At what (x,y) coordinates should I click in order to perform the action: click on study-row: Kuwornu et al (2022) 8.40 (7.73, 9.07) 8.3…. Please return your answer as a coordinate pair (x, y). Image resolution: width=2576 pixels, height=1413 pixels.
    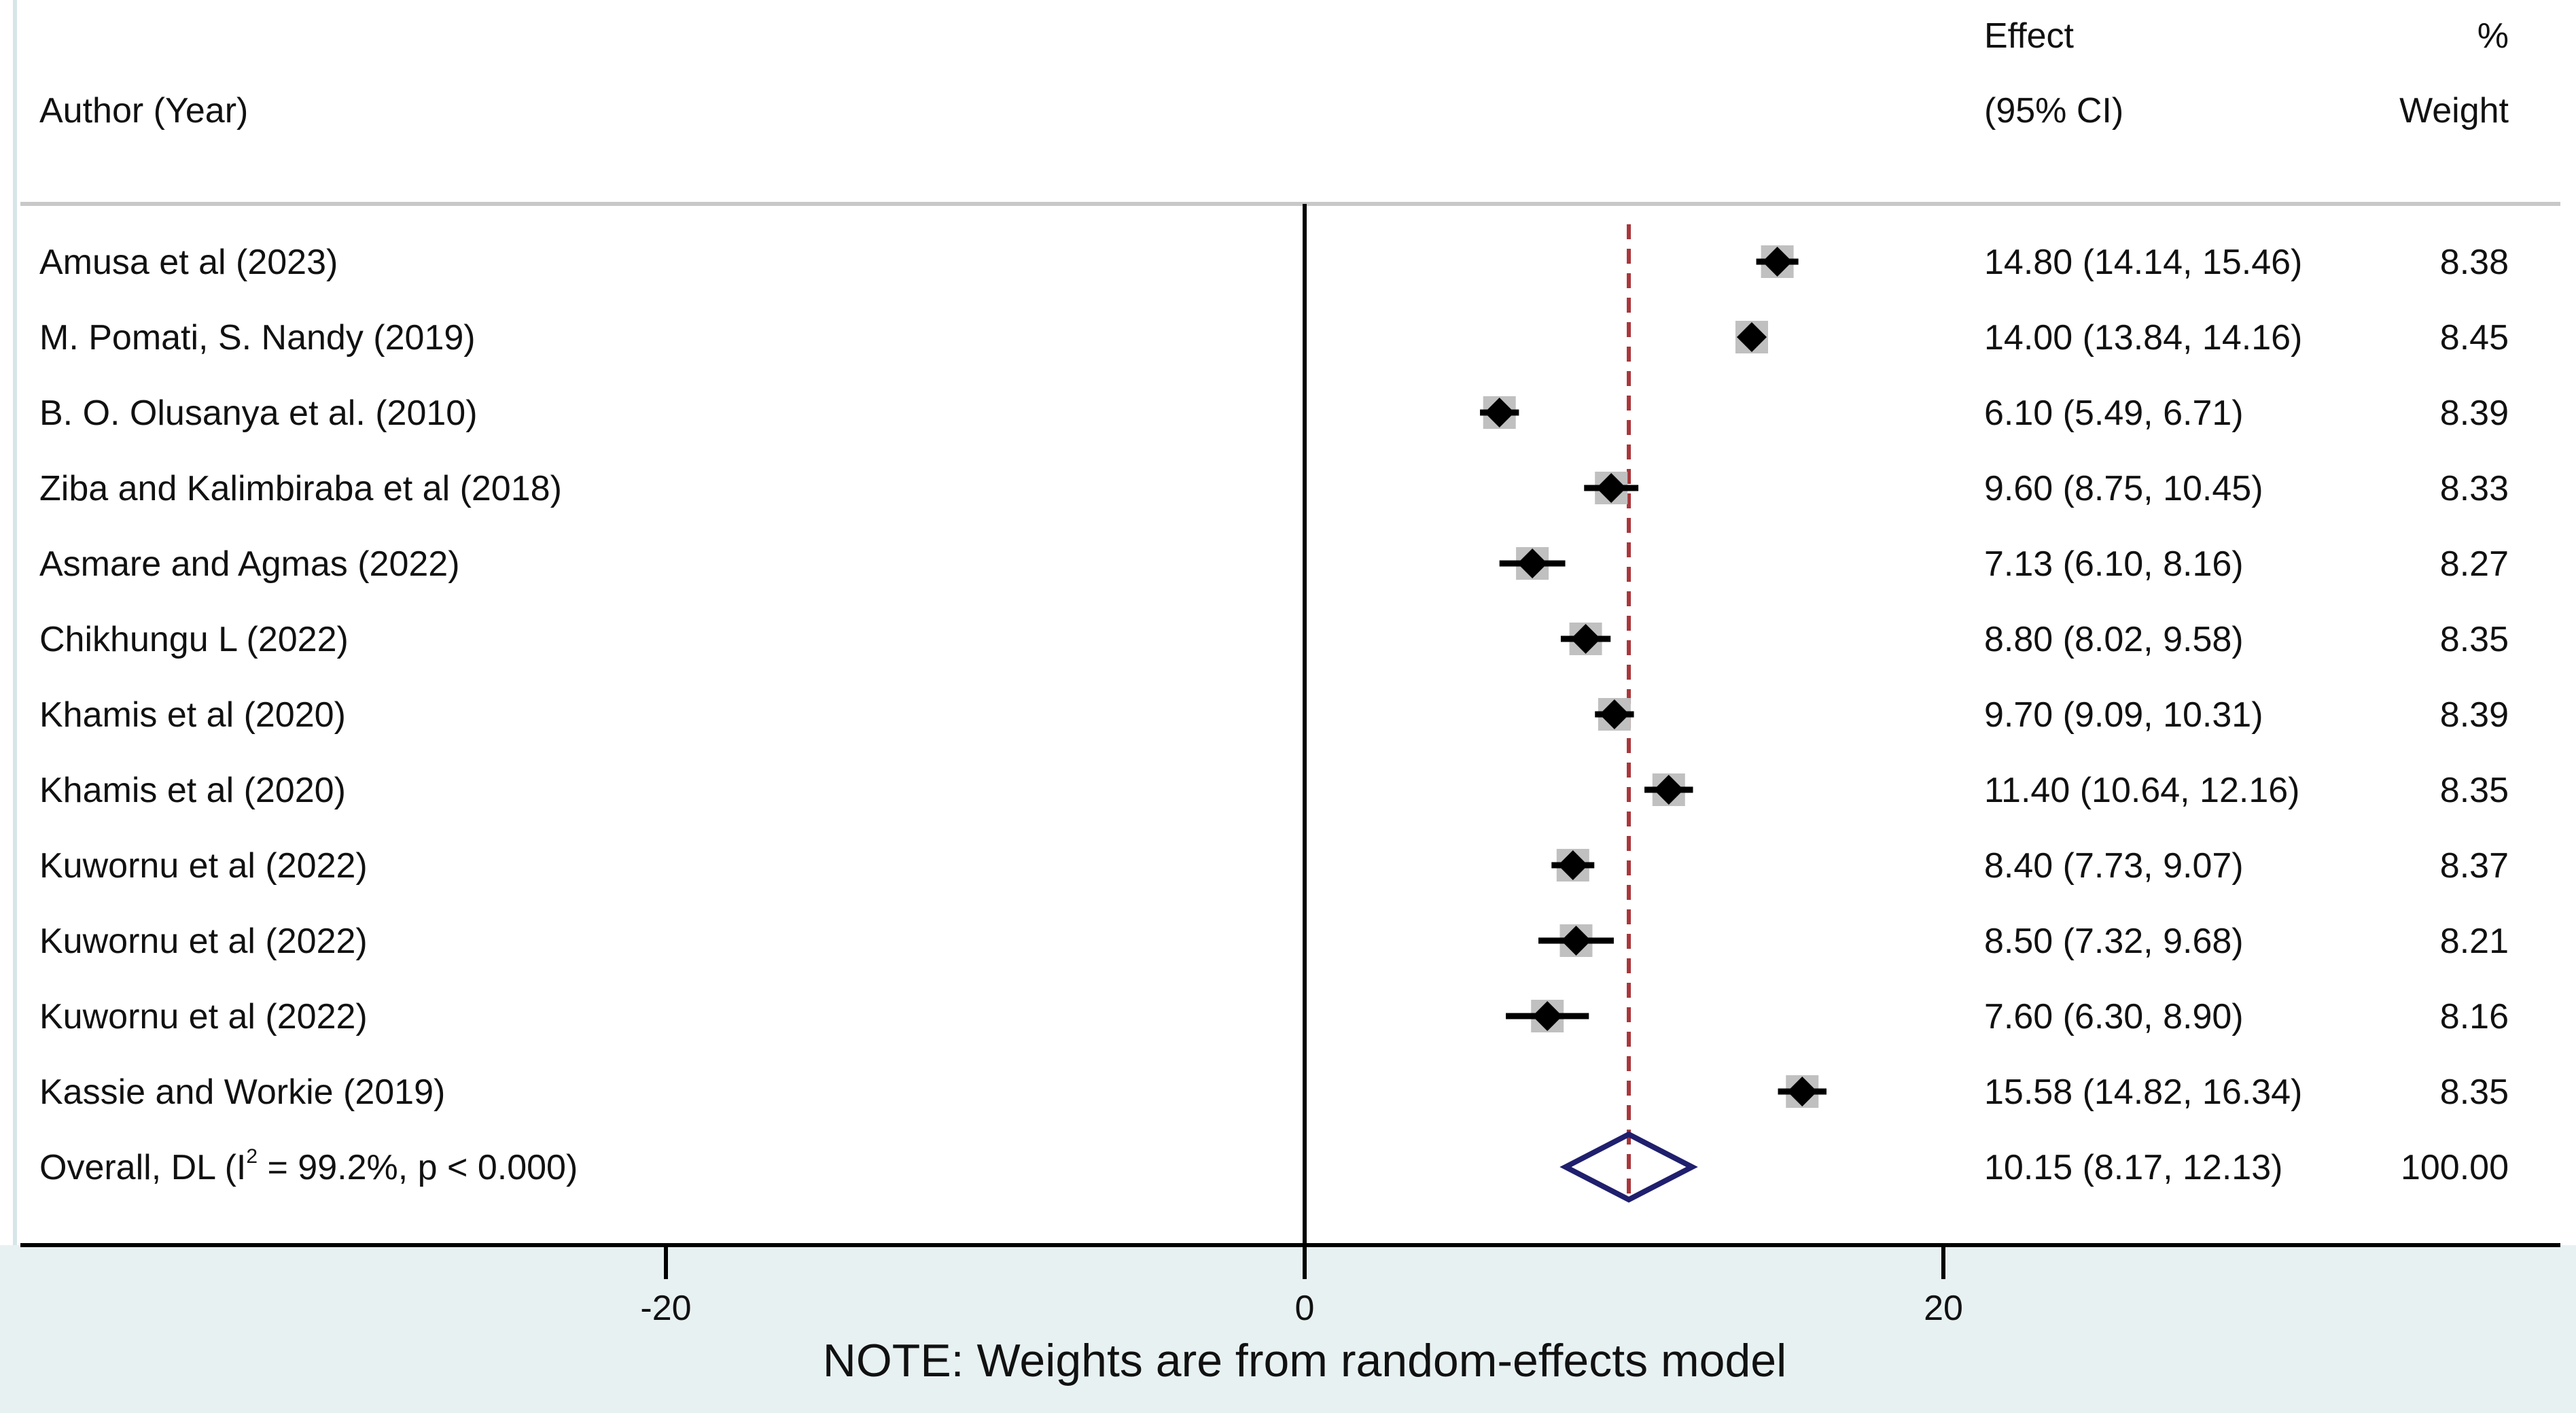
    Looking at the image, I should click on (1274, 866).